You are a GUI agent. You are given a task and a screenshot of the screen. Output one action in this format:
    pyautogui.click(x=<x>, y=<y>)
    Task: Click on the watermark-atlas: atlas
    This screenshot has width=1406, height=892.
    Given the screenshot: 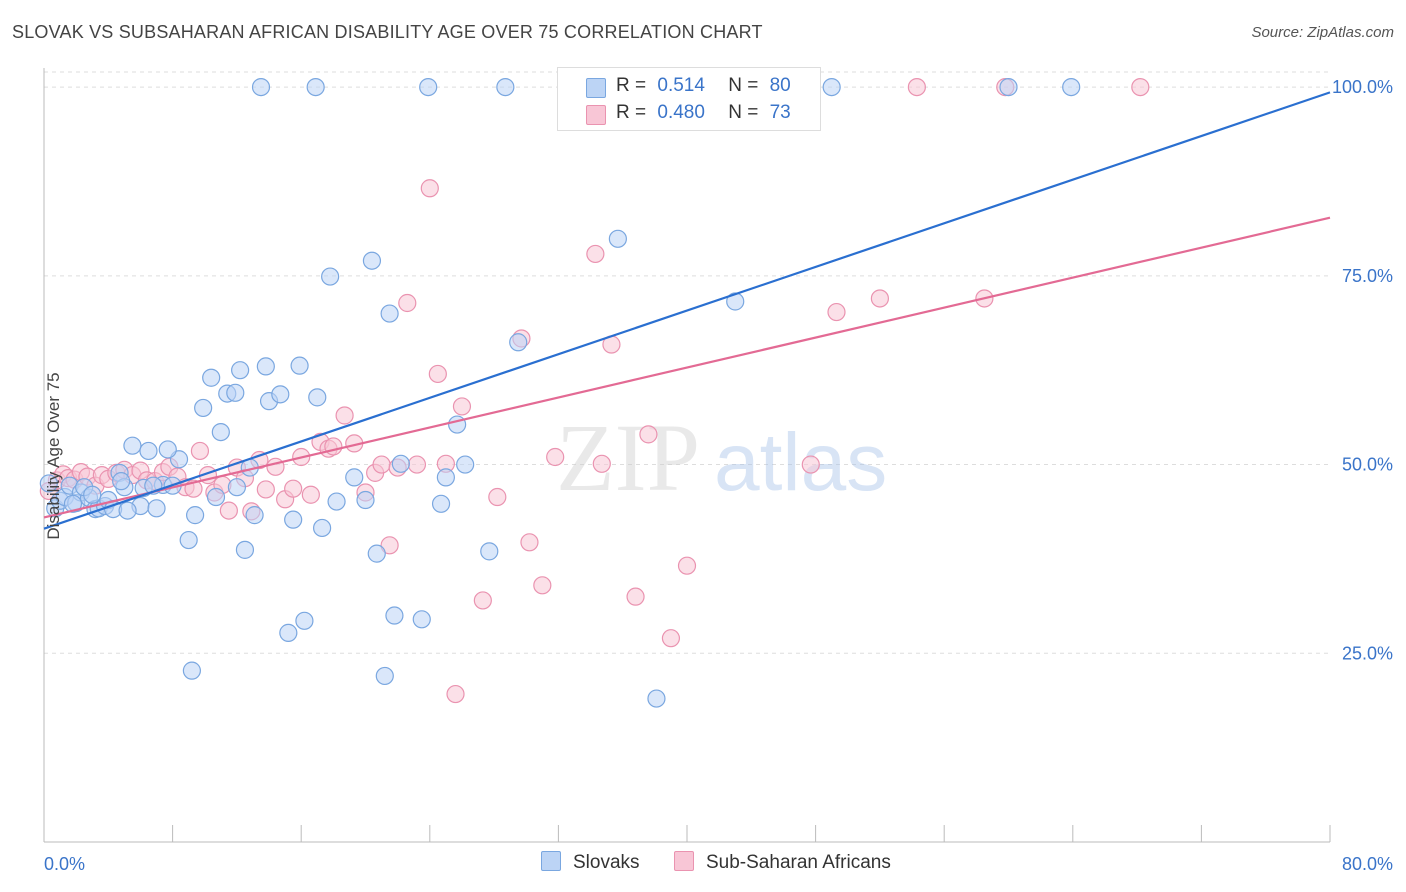 What is the action you would take?
    pyautogui.click(x=800, y=462)
    